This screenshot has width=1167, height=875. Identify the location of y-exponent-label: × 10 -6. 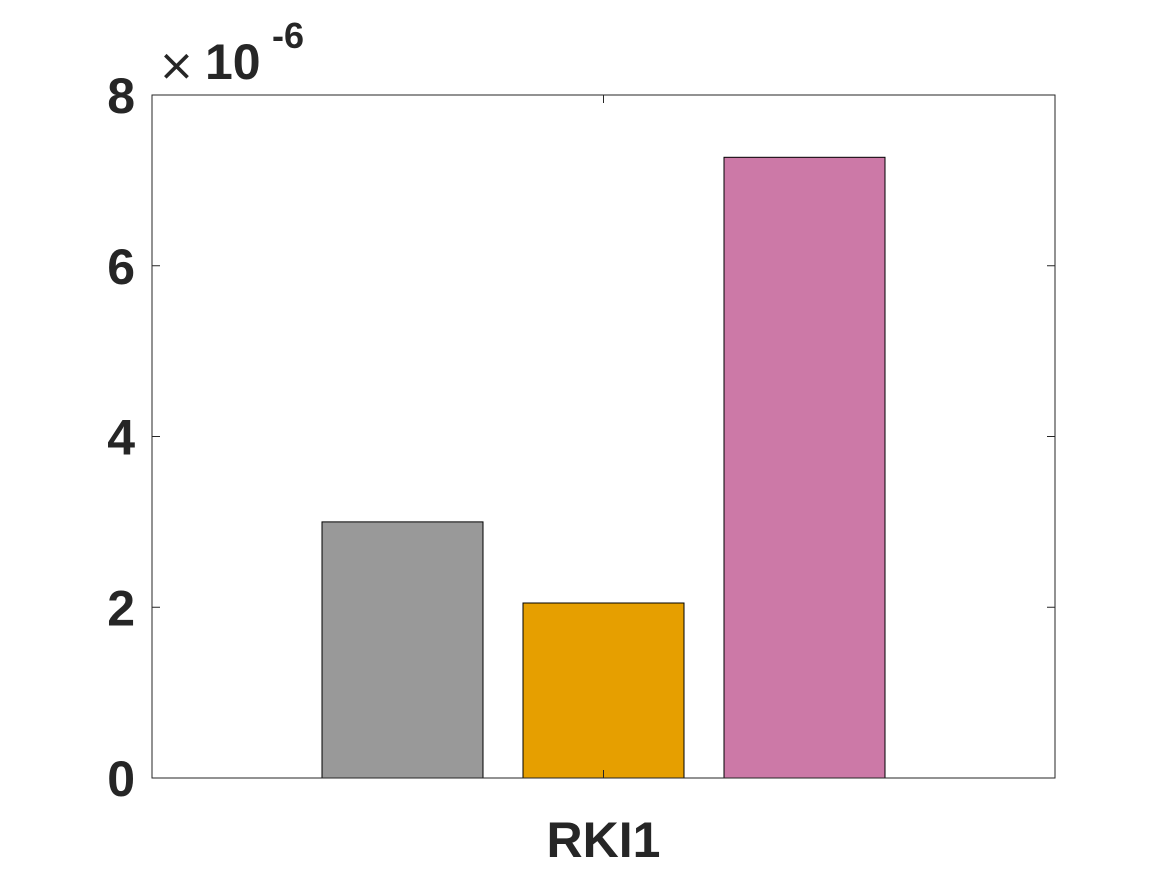
(231, 53).